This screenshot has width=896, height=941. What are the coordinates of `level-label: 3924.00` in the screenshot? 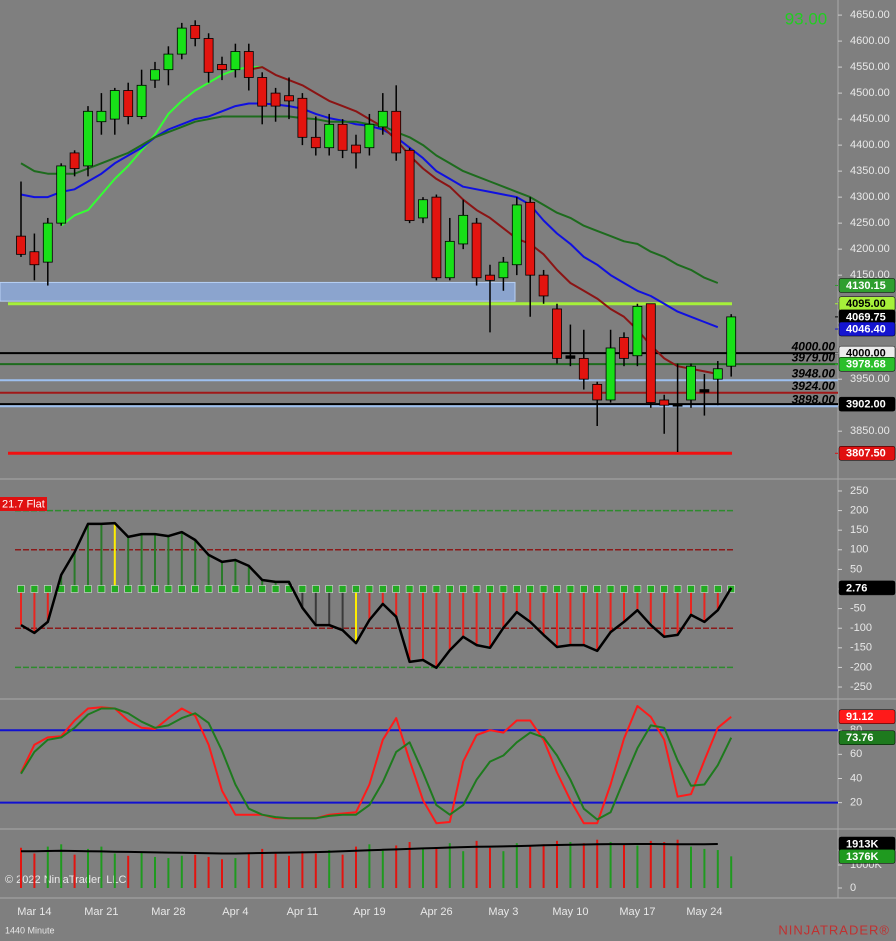 It's located at (814, 386).